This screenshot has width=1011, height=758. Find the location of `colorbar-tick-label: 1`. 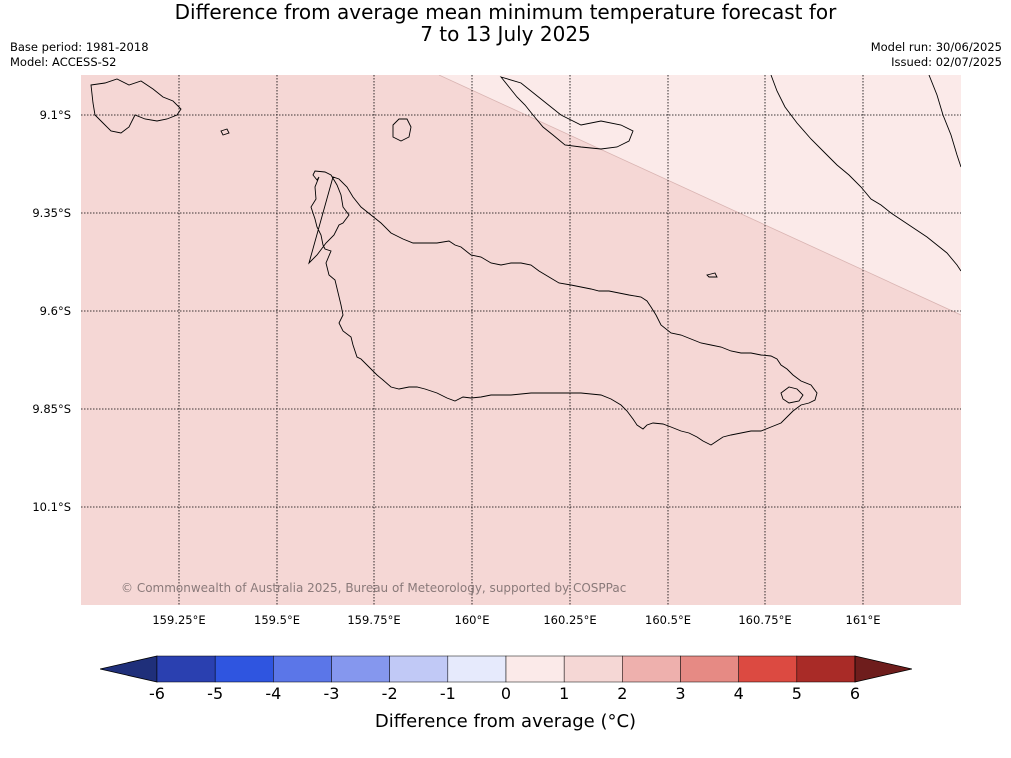

colorbar-tick-label: 1 is located at coordinates (564, 693).